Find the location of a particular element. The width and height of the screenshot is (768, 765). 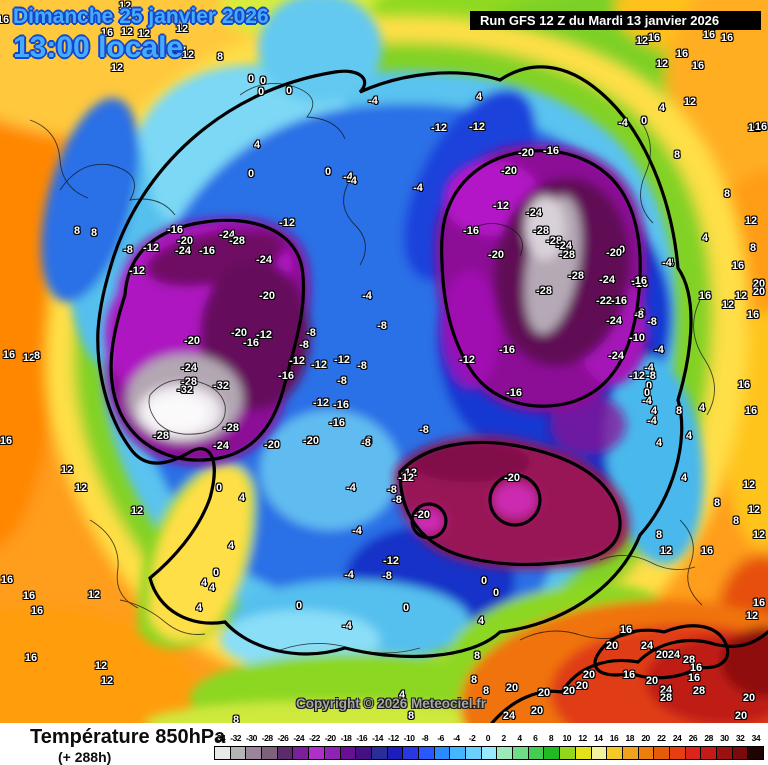

scale-value: 16 is located at coordinates (614, 738).